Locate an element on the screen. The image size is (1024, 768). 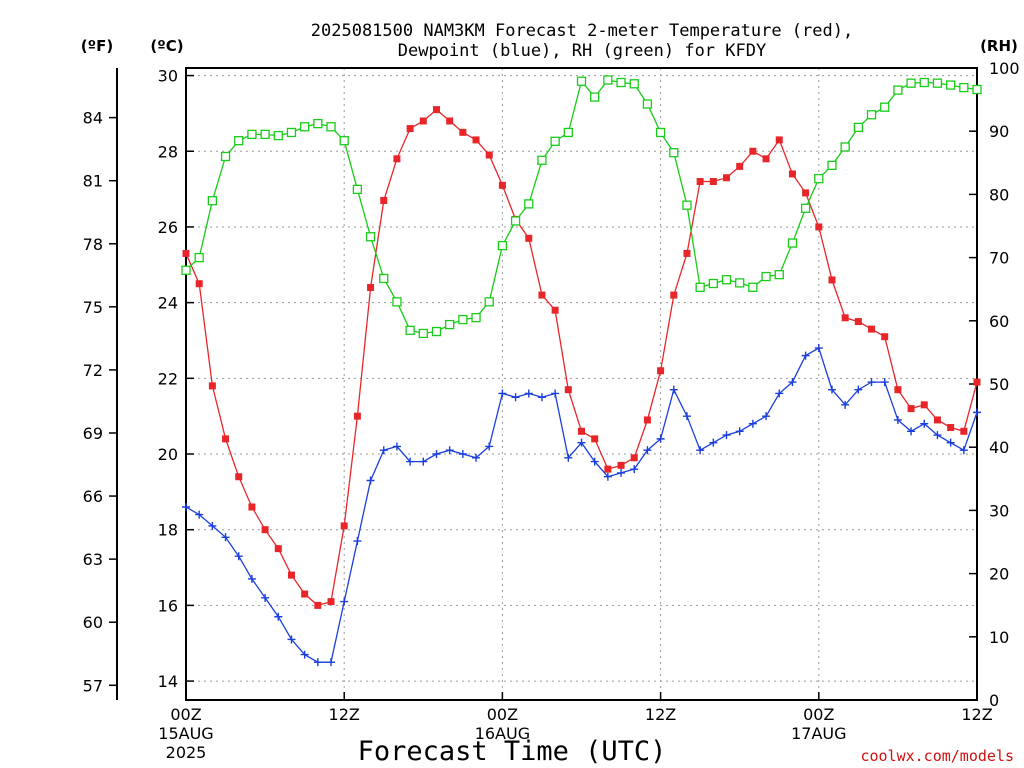
x-tick-label: 16AUG is located at coordinates (502, 733).